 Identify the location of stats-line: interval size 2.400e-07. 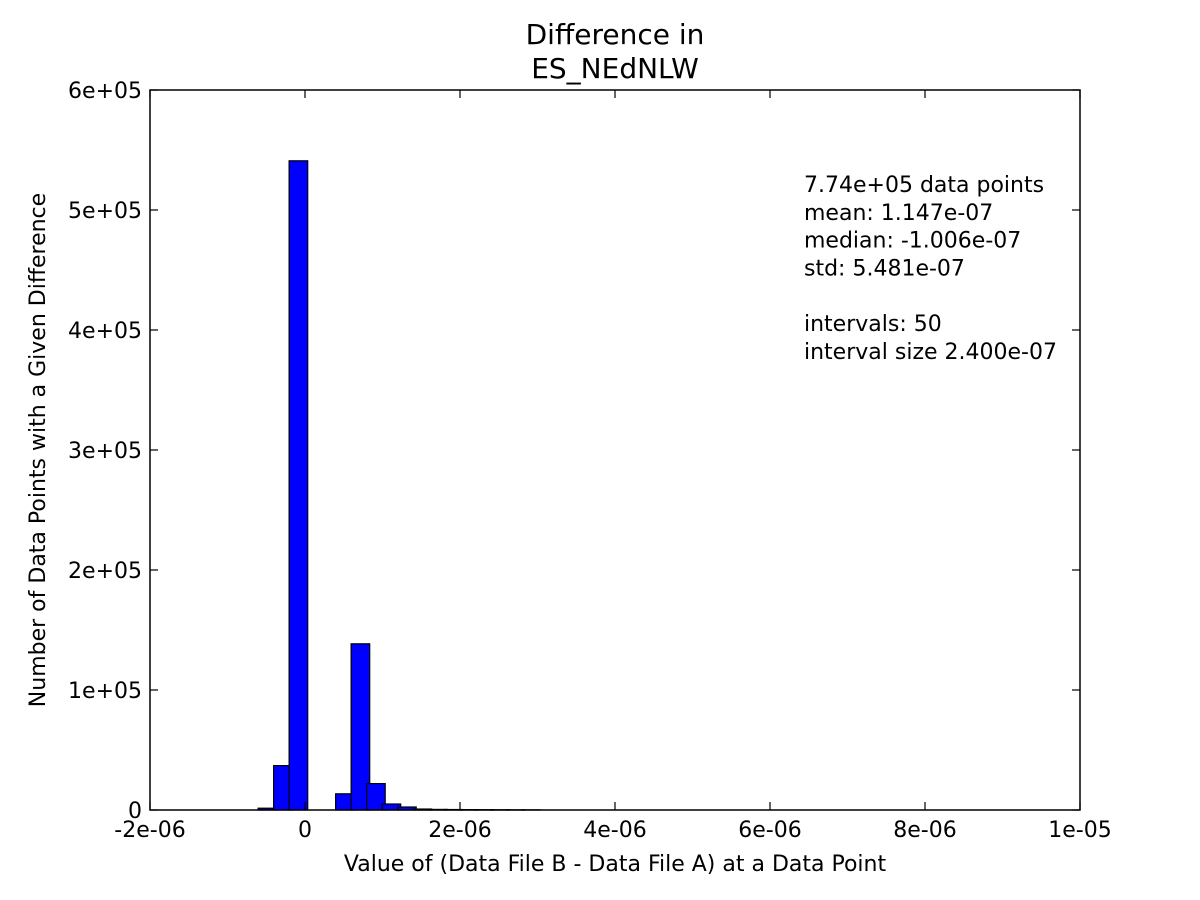
(930, 352).